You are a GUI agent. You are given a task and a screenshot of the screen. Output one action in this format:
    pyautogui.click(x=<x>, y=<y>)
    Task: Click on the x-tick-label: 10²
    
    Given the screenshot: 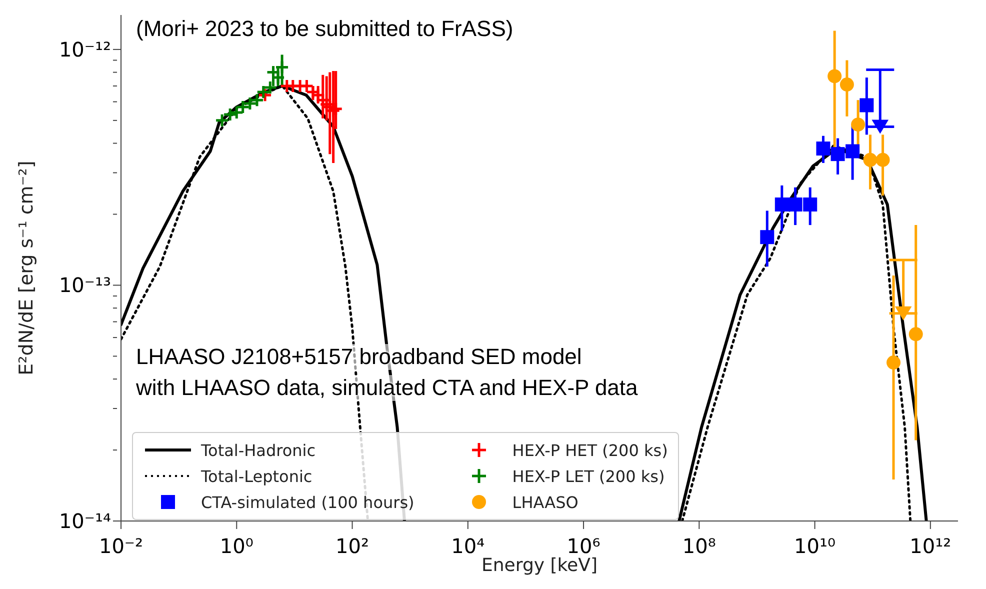 What is the action you would take?
    pyautogui.click(x=352, y=546)
    